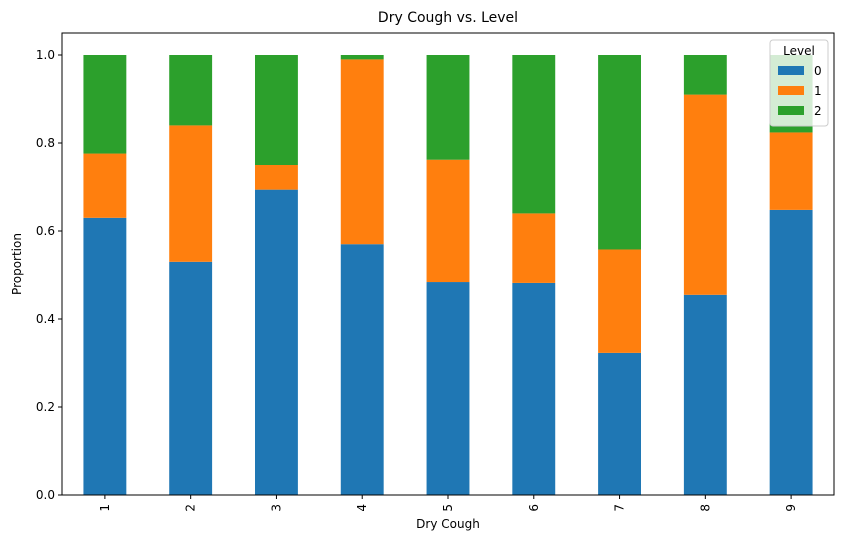 The height and width of the screenshot is (542, 846). What do you see at coordinates (45, 407) in the screenshot?
I see `y-tick-label: 0.2` at bounding box center [45, 407].